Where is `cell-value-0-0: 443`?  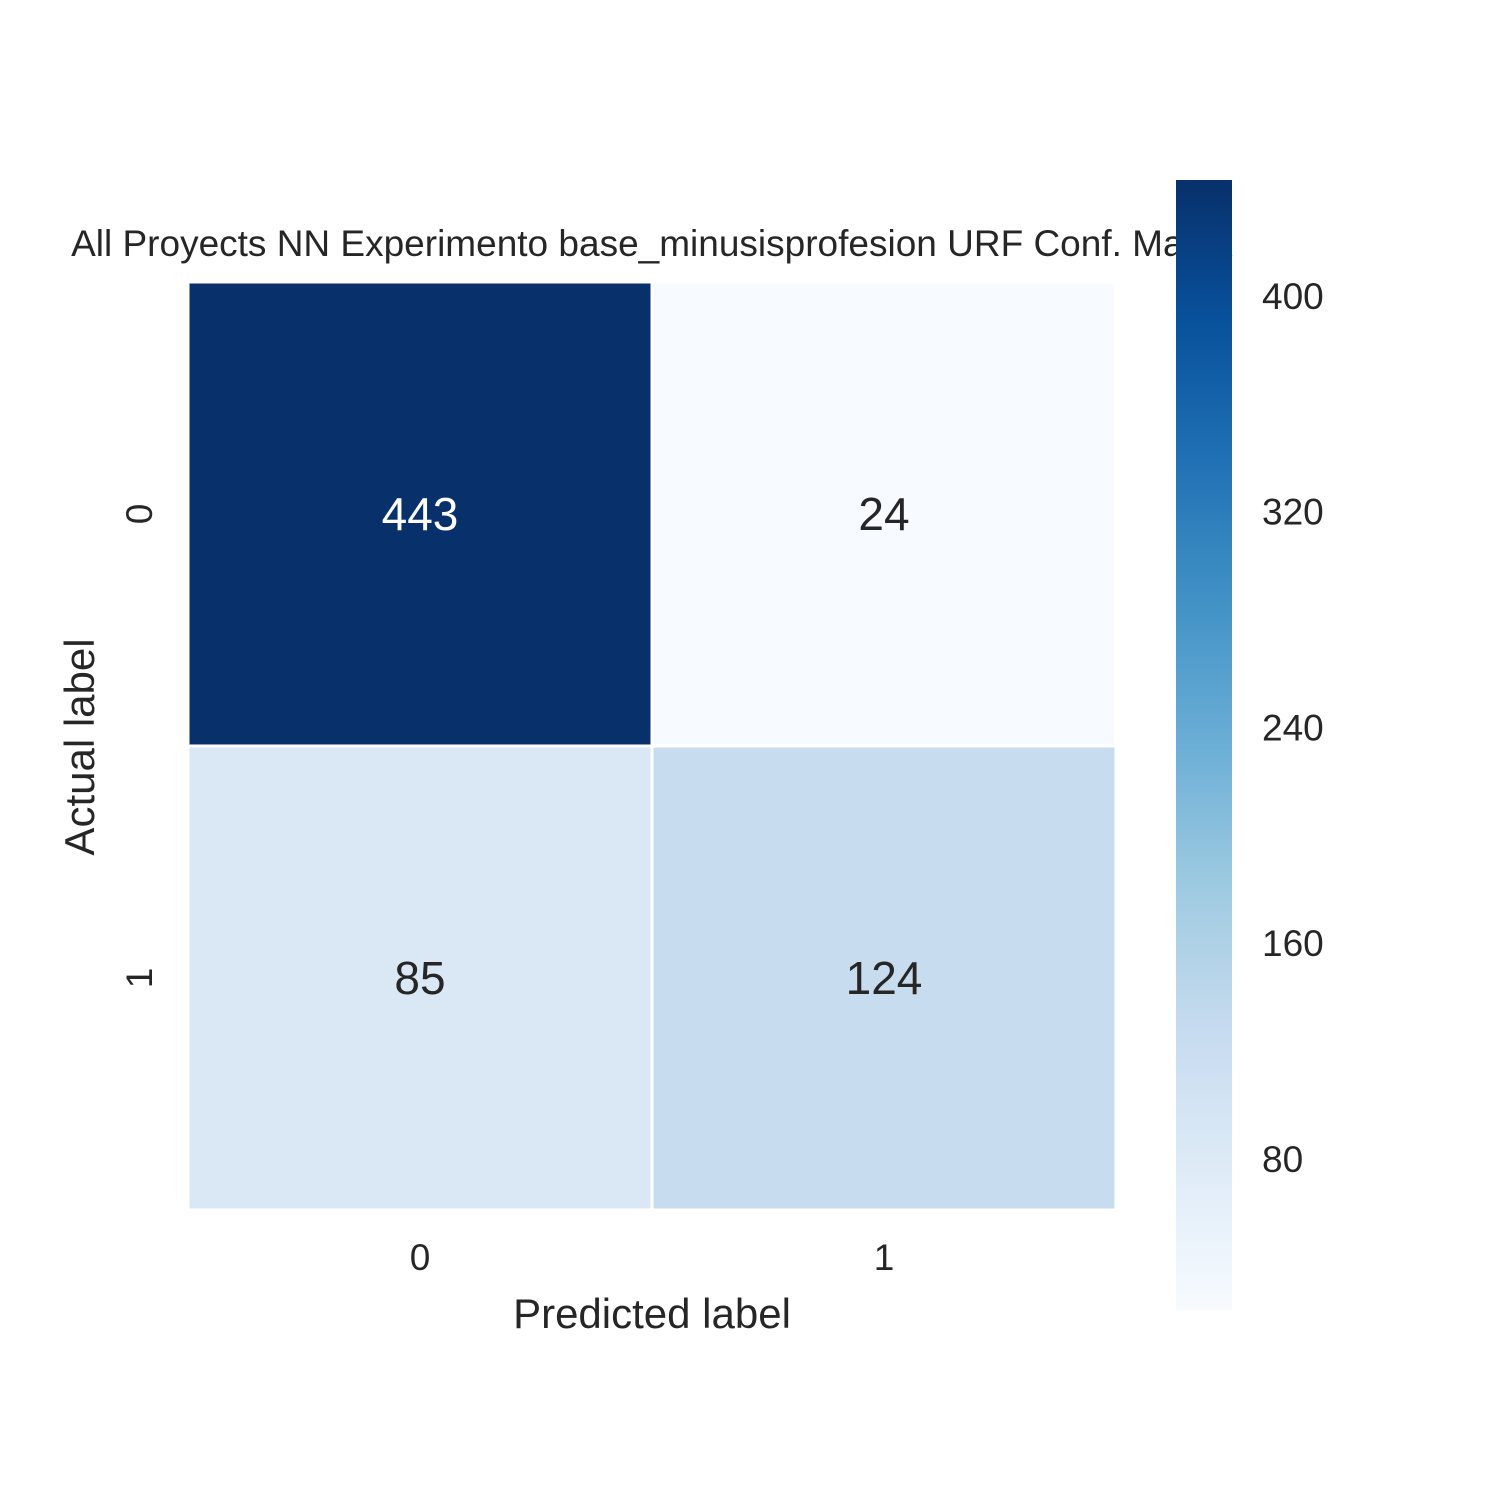
cell-value-0-0: 443 is located at coordinates (420, 514).